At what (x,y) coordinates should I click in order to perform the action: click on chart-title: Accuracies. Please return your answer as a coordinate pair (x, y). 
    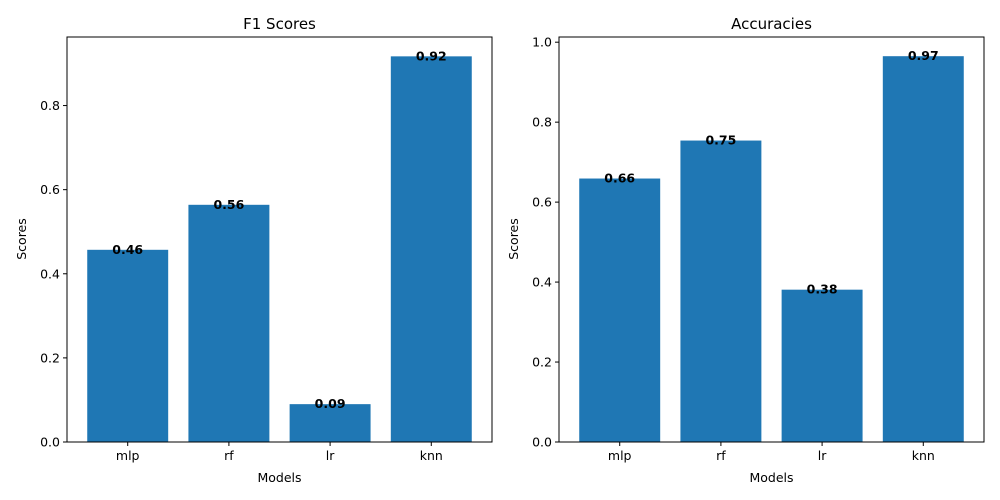
    Looking at the image, I should click on (771, 24).